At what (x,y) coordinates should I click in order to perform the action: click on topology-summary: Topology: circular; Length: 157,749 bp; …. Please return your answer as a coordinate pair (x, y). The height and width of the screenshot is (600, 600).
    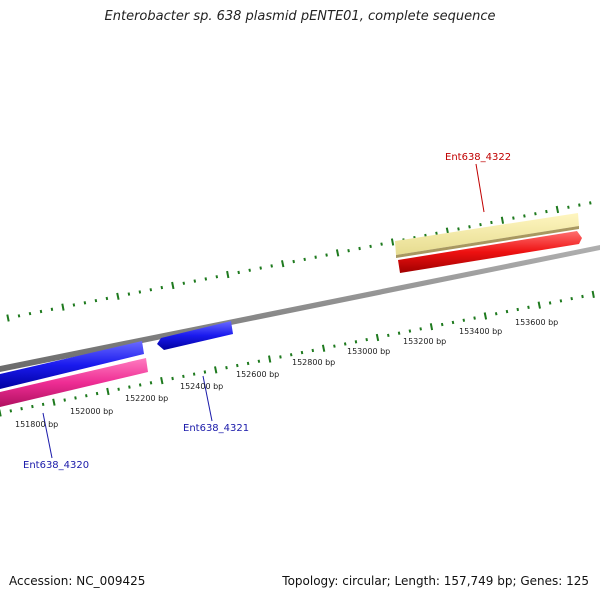
    Looking at the image, I should click on (435, 581).